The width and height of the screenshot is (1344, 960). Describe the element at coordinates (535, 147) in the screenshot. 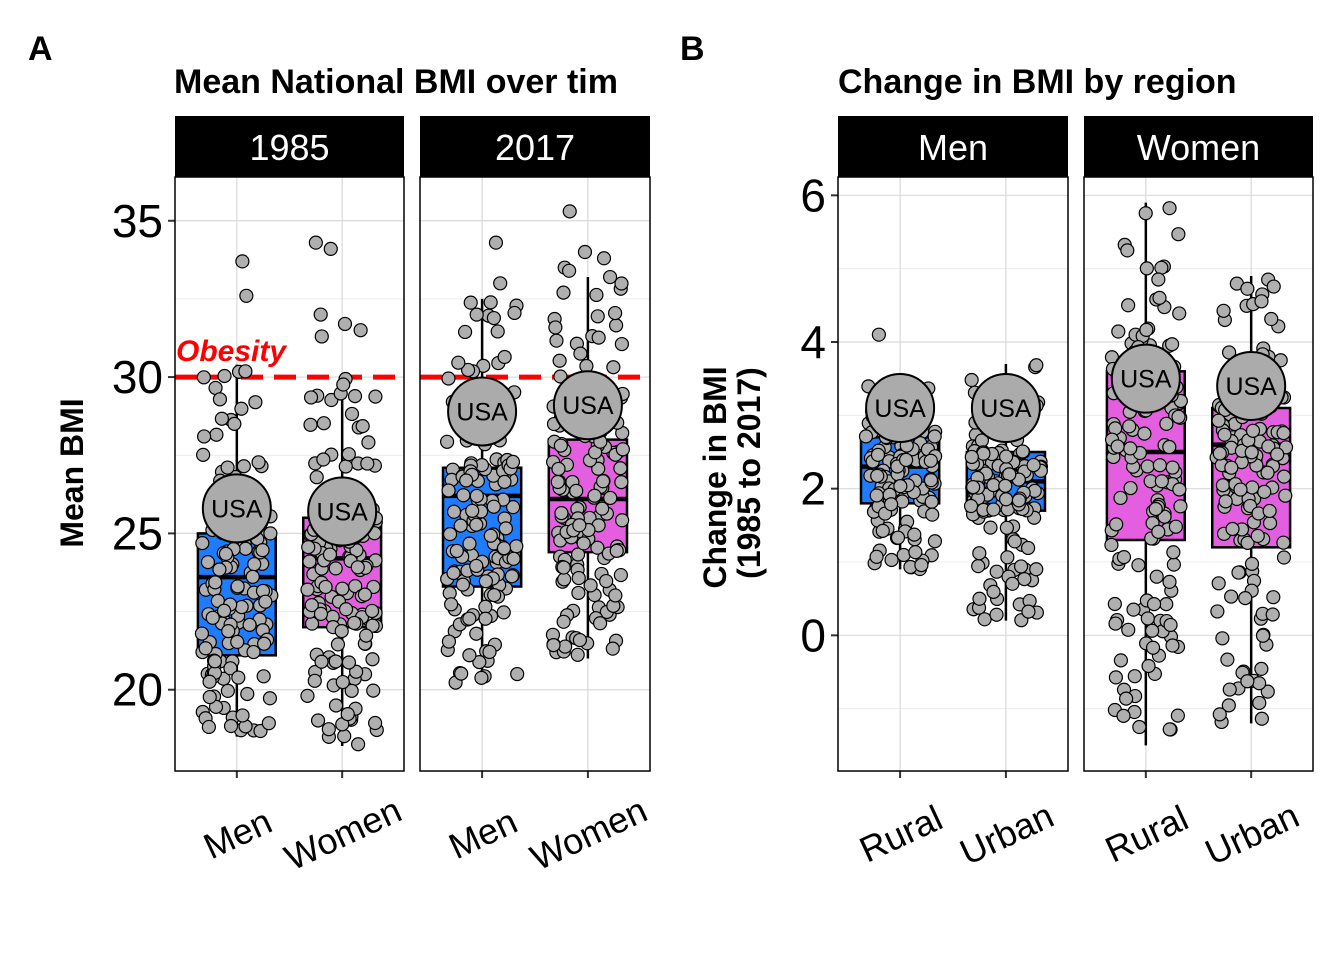

I see `facet-strip-label: 2017` at that location.